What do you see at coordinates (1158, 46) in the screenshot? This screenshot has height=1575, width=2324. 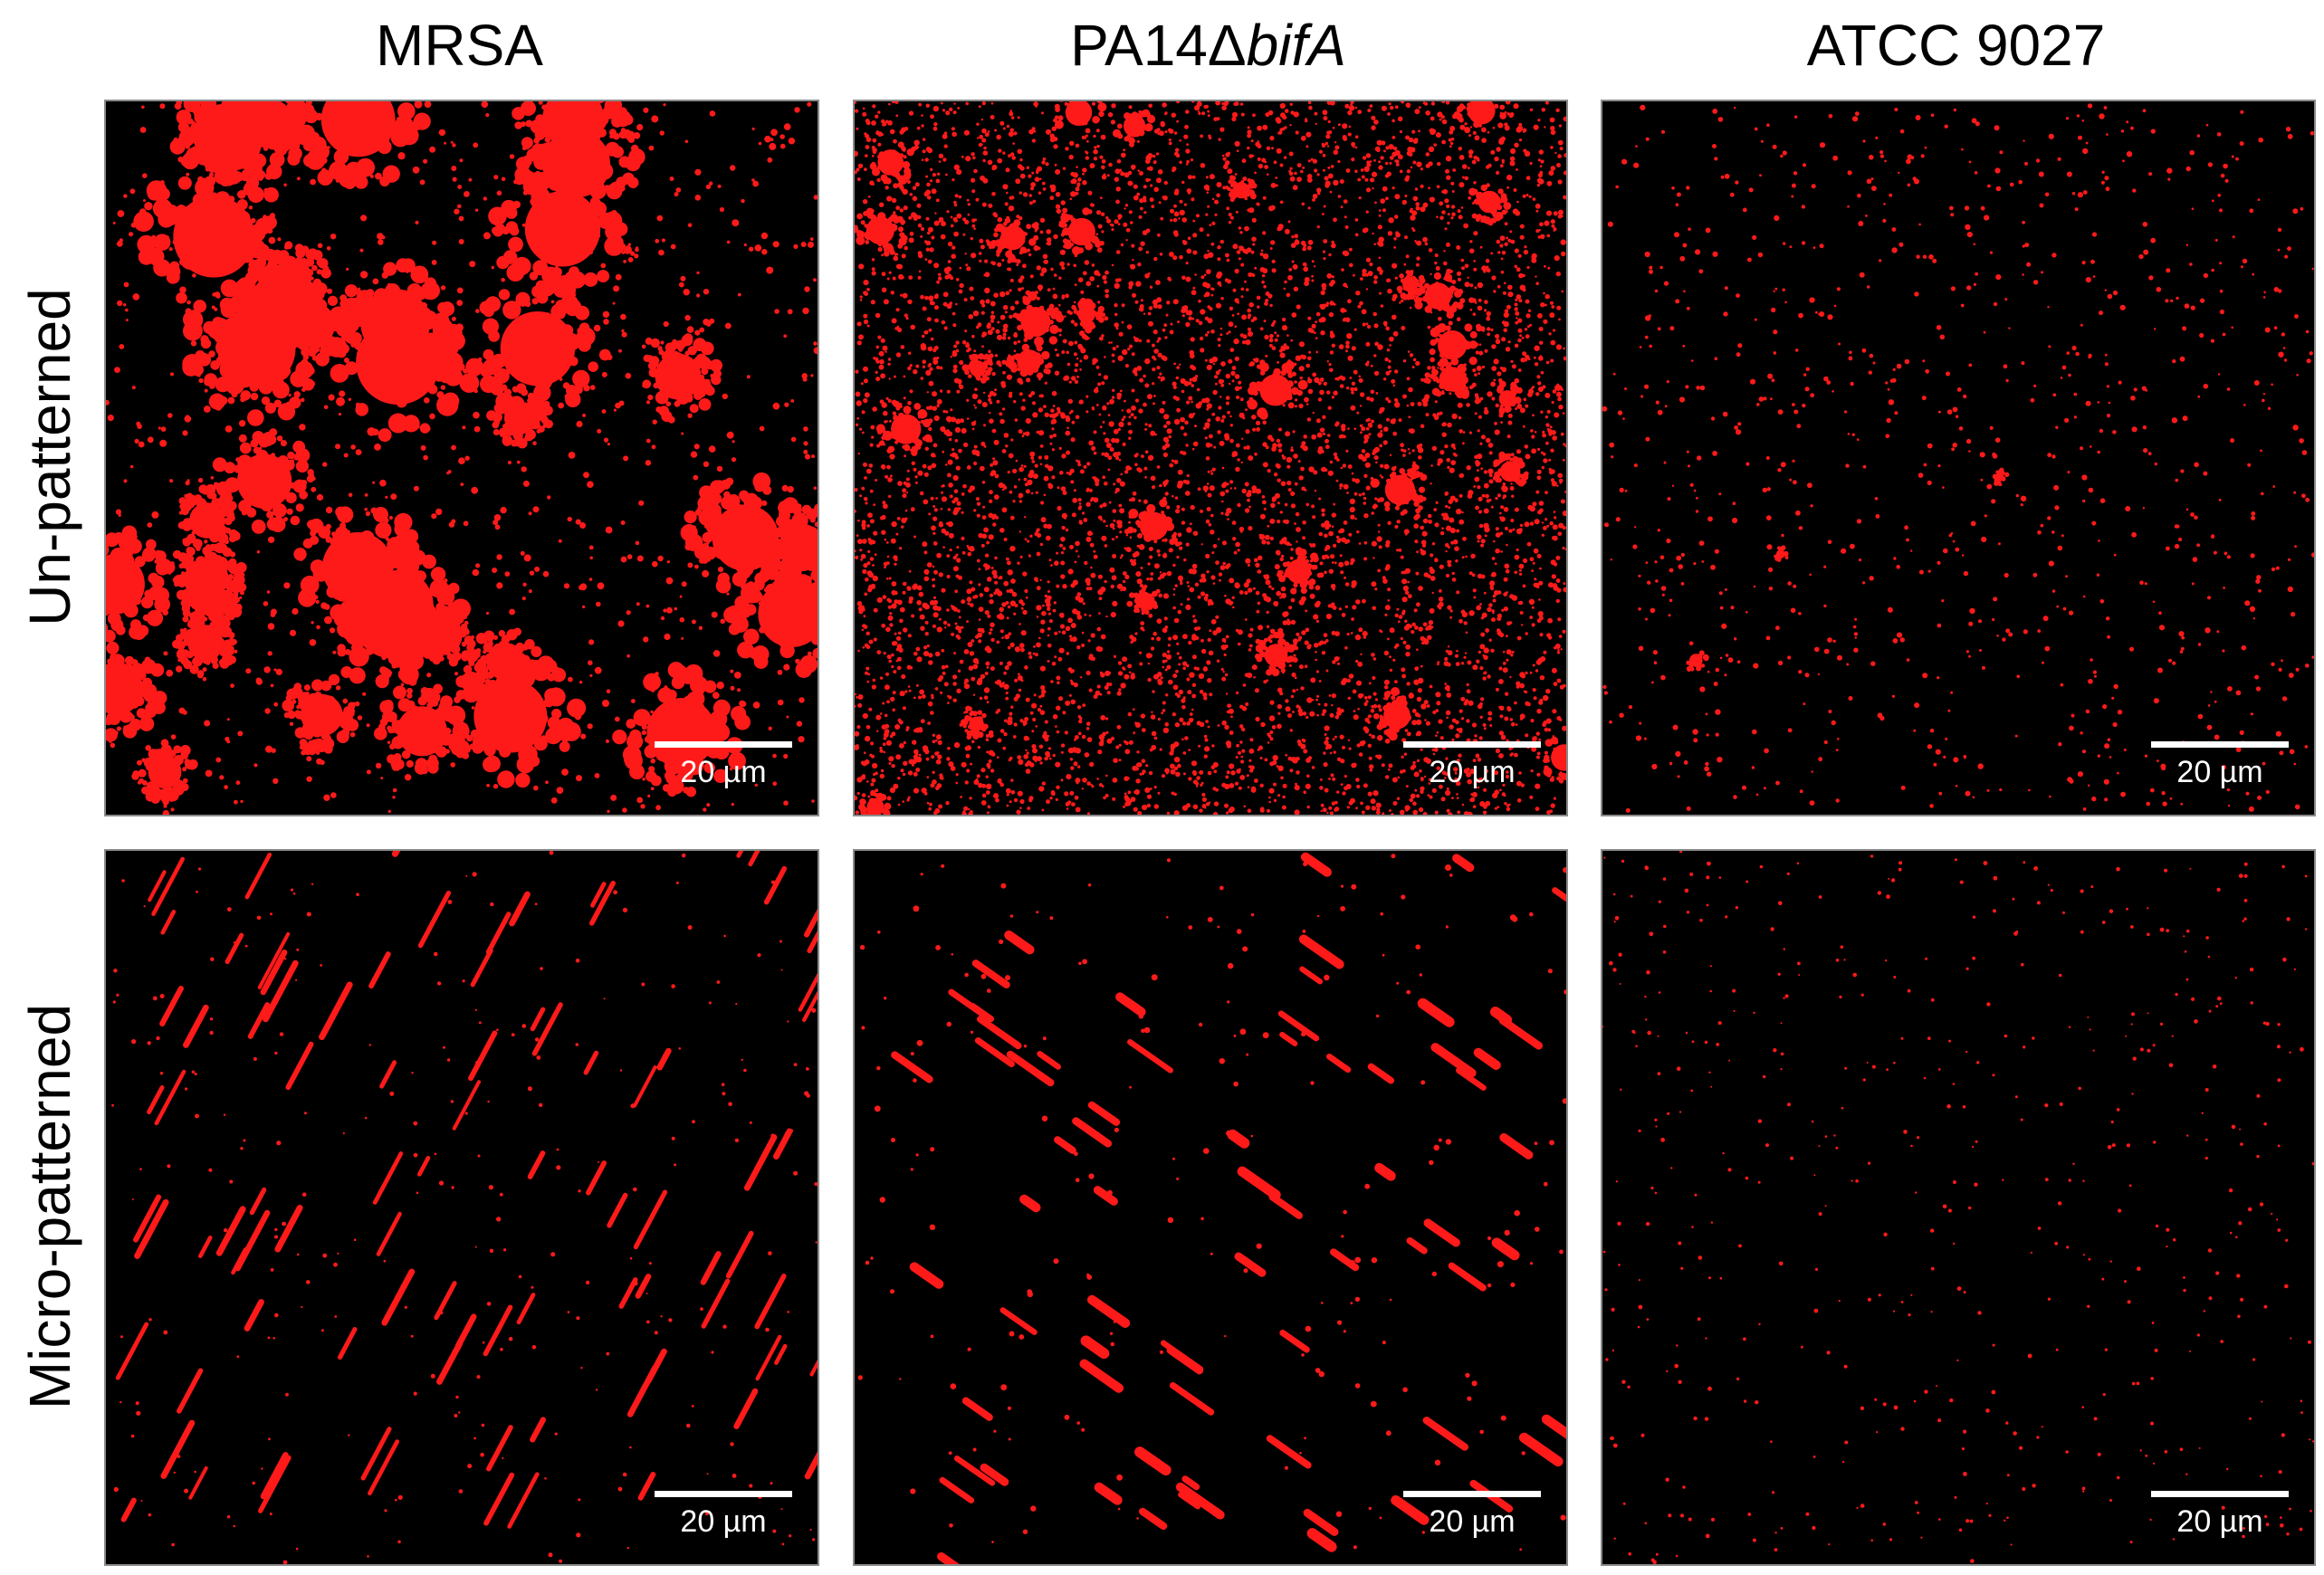 I see `column-title-text: PA14Δ` at bounding box center [1158, 46].